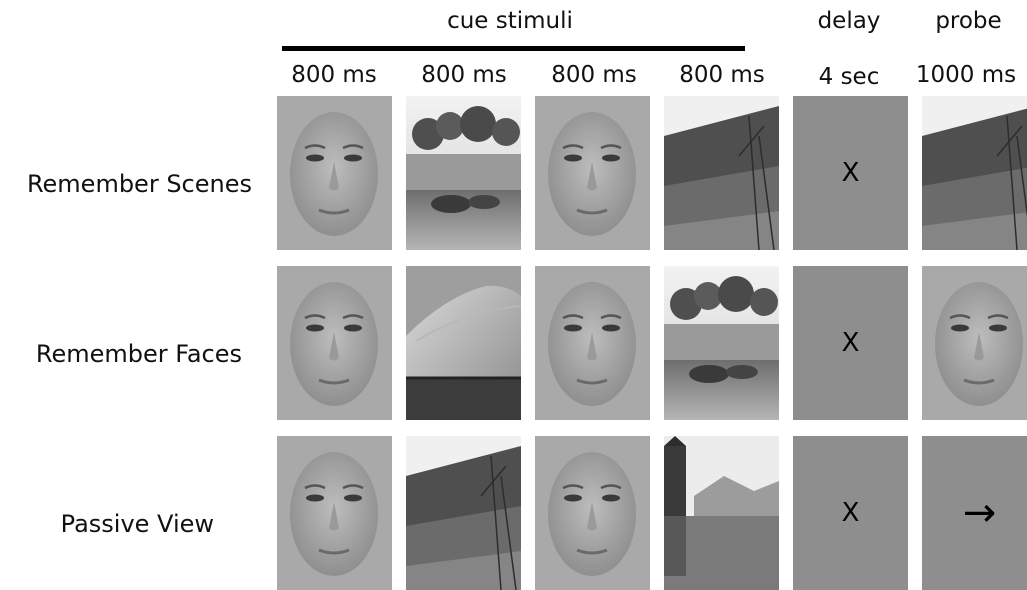  What do you see at coordinates (463, 343) in the screenshot?
I see `cue-scene-dunes-image` at bounding box center [463, 343].